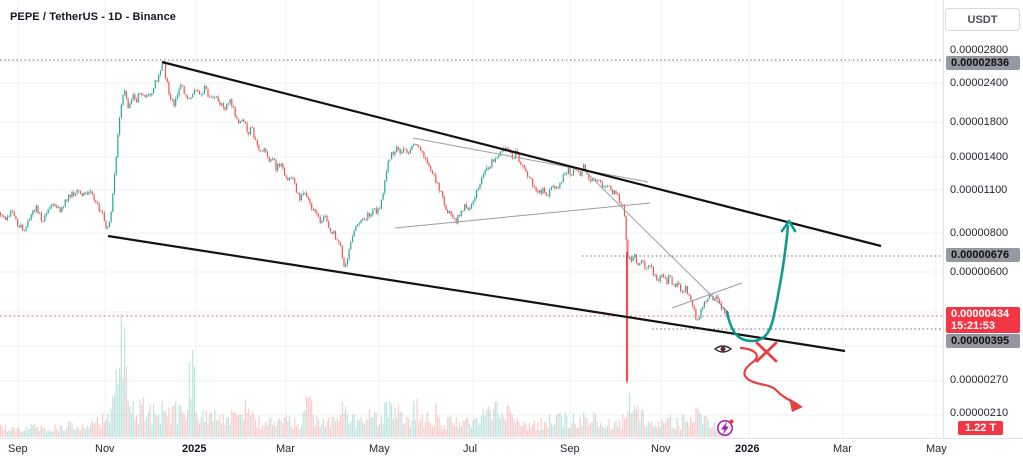 The width and height of the screenshot is (1023, 463). Describe the element at coordinates (979, 413) in the screenshot. I see `price-tick-label: 0.00000210` at that location.